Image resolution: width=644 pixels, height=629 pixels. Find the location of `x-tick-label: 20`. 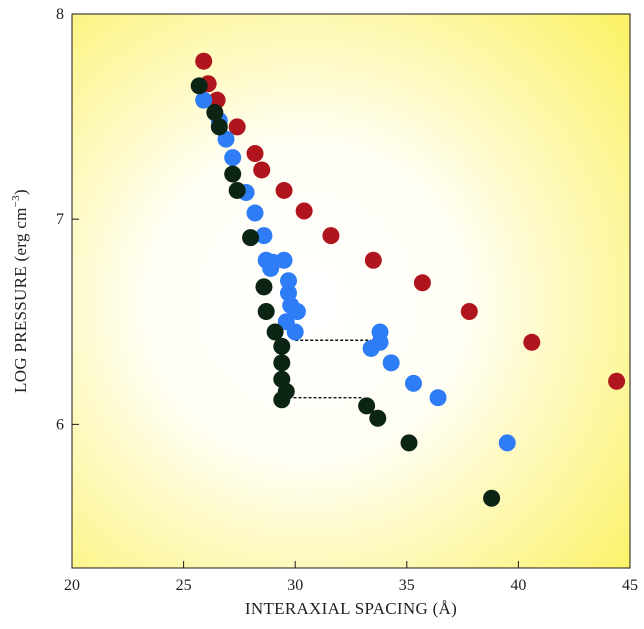

x-tick-label: 20 is located at coordinates (72, 585).